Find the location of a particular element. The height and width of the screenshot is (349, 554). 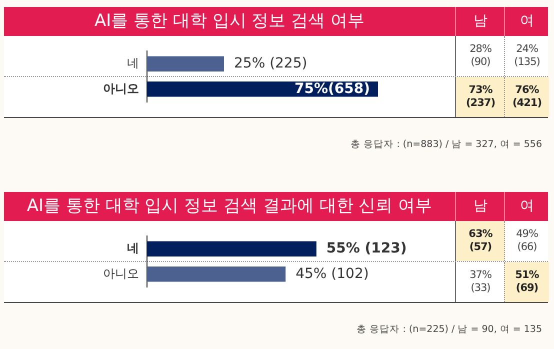

data-label: 45% (102) is located at coordinates (332, 274).